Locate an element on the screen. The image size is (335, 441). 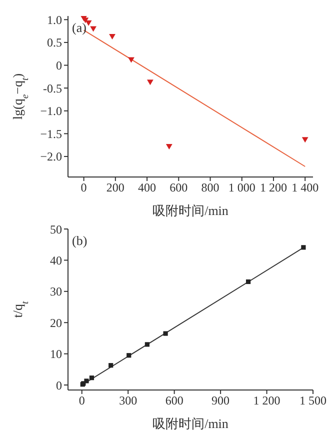
x-tick-label: 1 400 is located at coordinates (305, 187).